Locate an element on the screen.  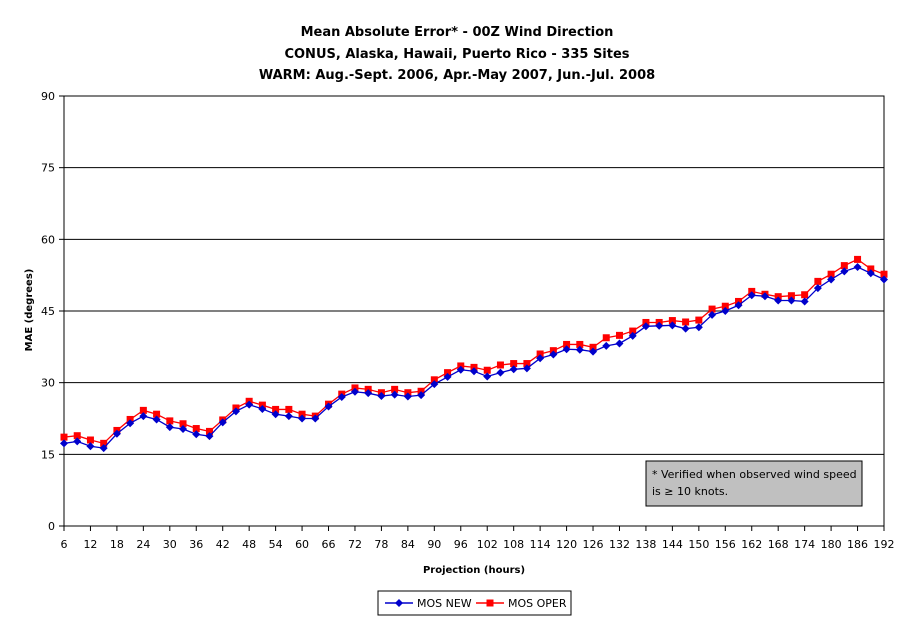
legend-marker-square is located at coordinates (490, 603).